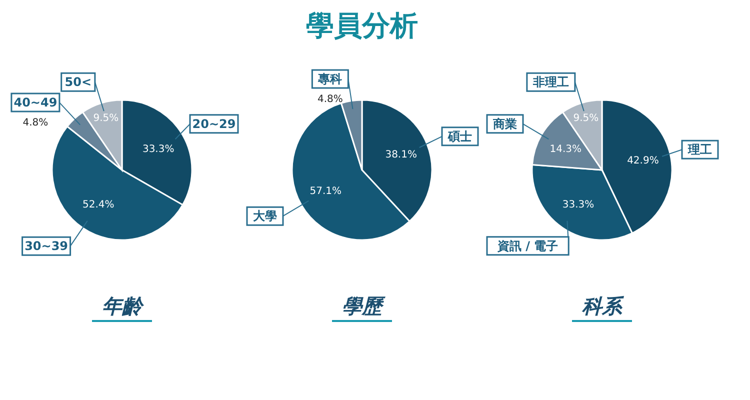 The width and height of the screenshot is (750, 400). Describe the element at coordinates (459, 136) in the screenshot. I see `slice-label: 碩士` at that location.